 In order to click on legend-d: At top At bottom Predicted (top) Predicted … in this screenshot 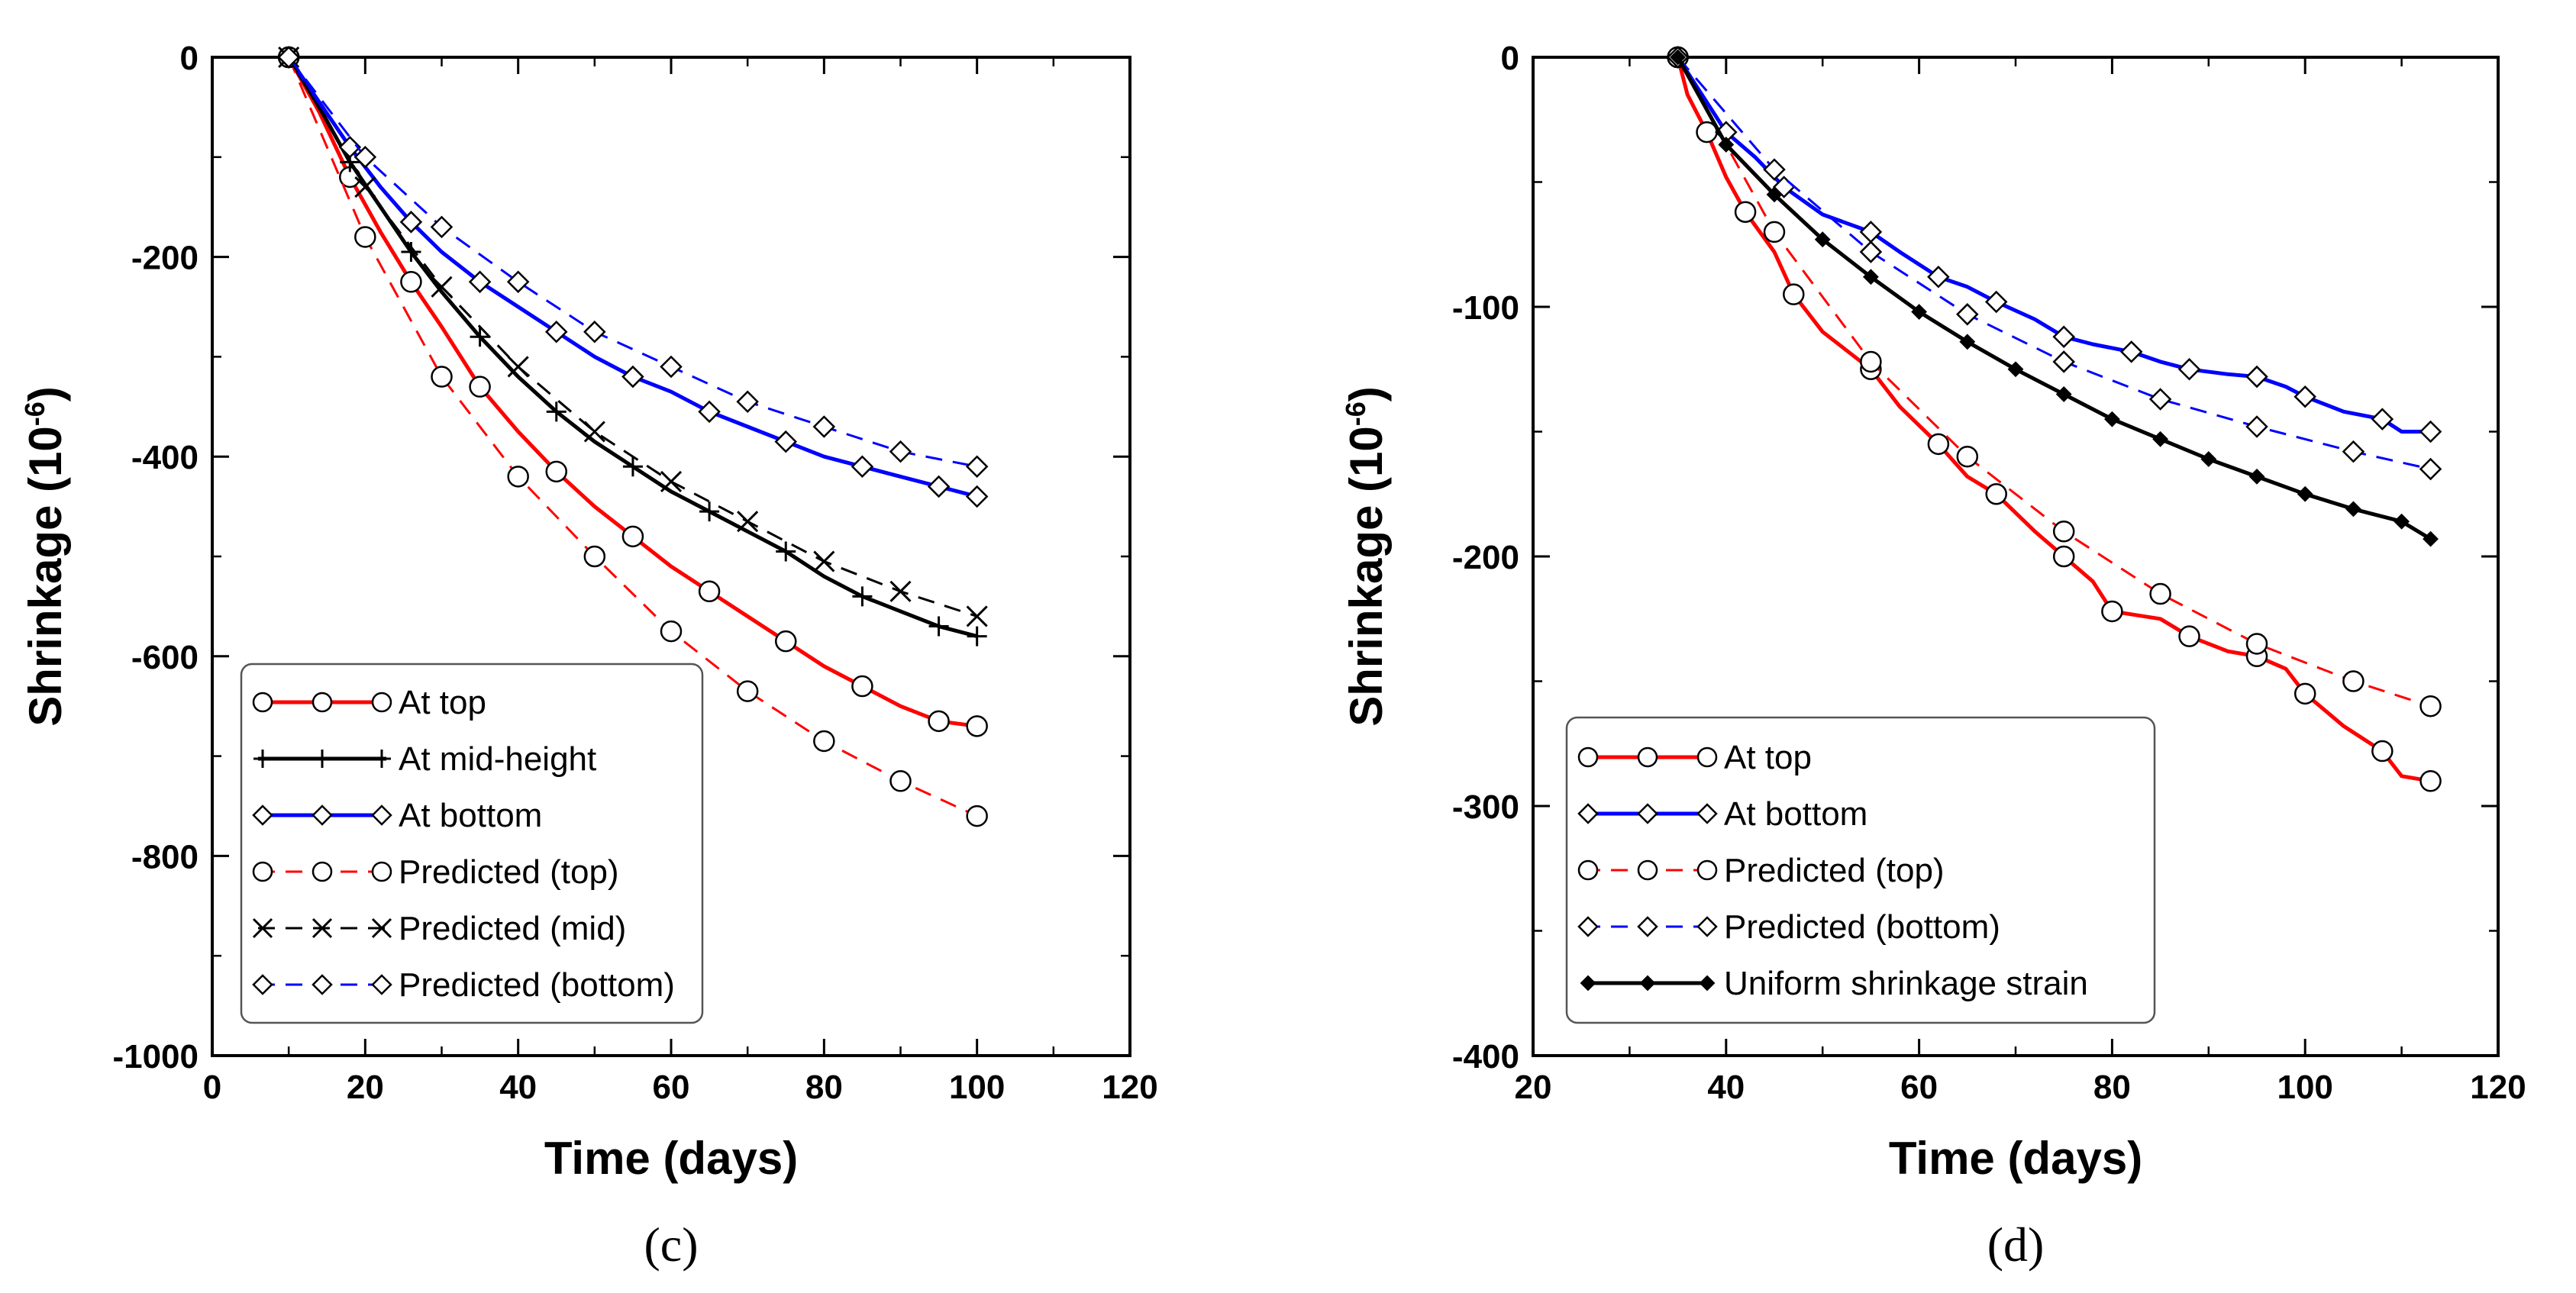, I will do `click(1860, 870)`.